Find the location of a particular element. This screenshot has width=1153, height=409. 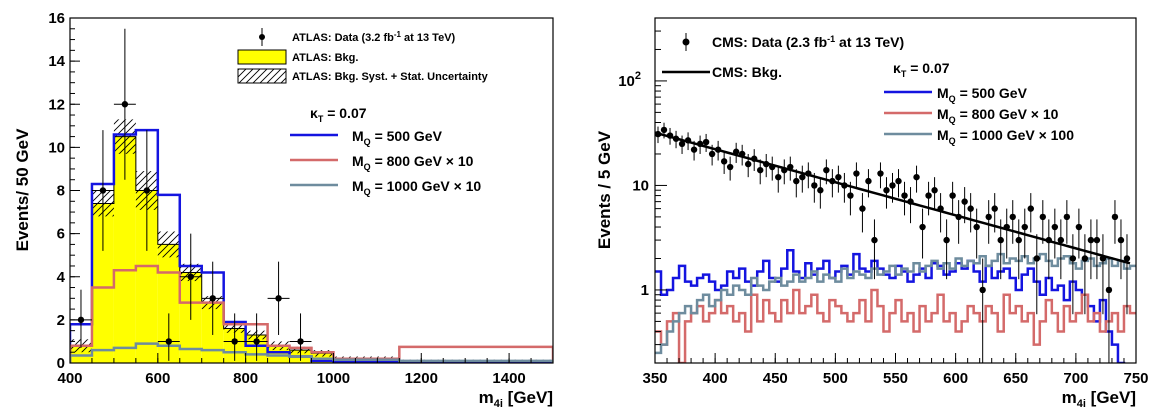

atlas-x-tick-label: 1000 is located at coordinates (333, 378).